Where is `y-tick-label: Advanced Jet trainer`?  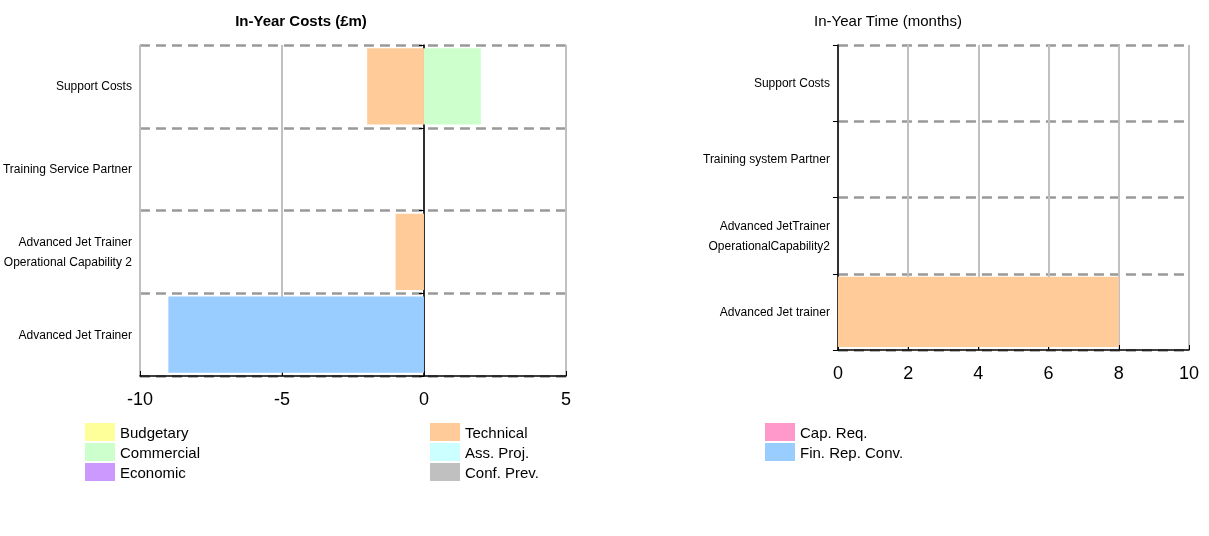 y-tick-label: Advanced Jet trainer is located at coordinates (774, 311).